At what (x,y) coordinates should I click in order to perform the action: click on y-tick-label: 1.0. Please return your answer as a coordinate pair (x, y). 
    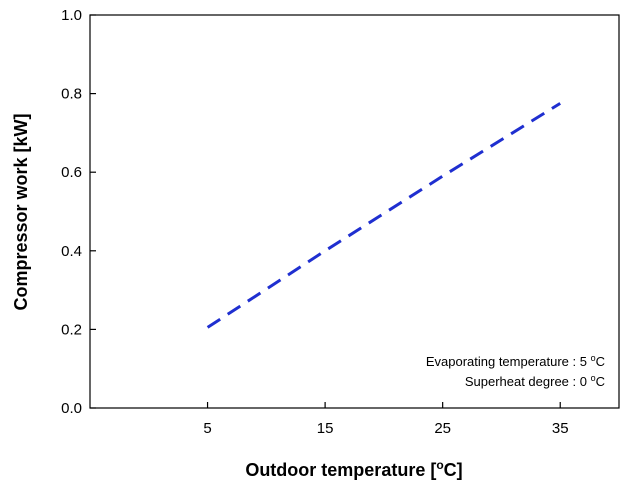
    Looking at the image, I should click on (71, 15).